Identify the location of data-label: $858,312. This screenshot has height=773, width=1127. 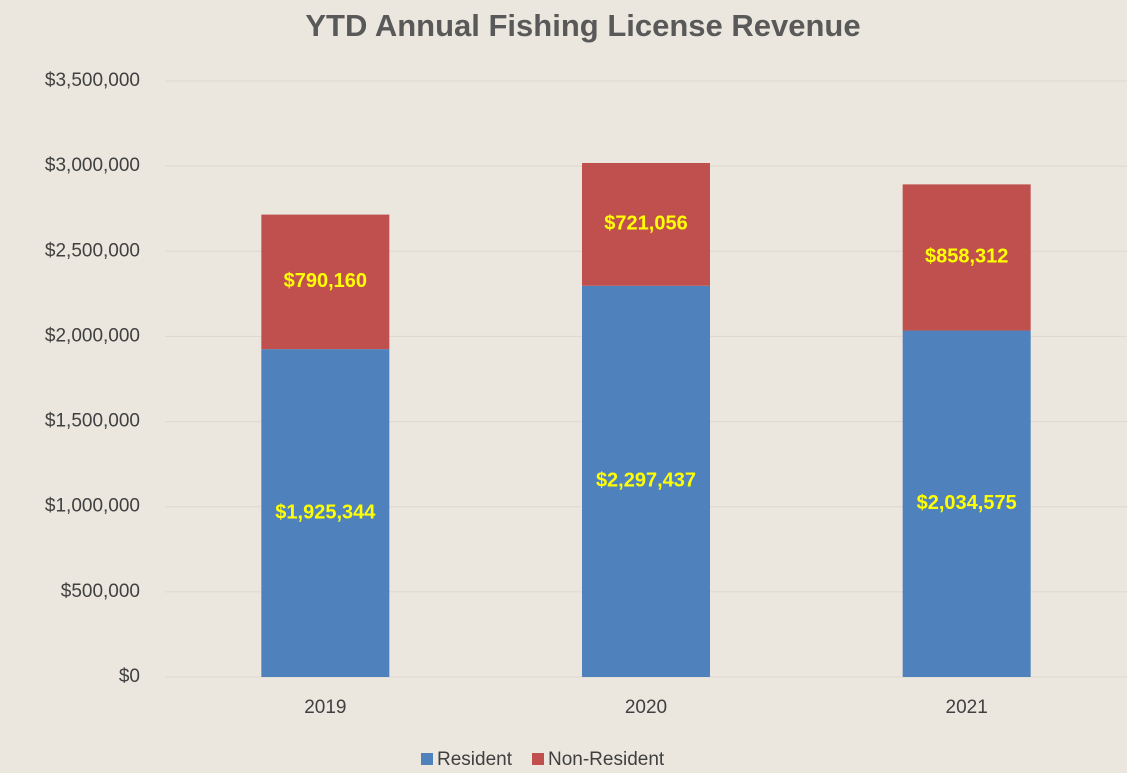
(966, 257).